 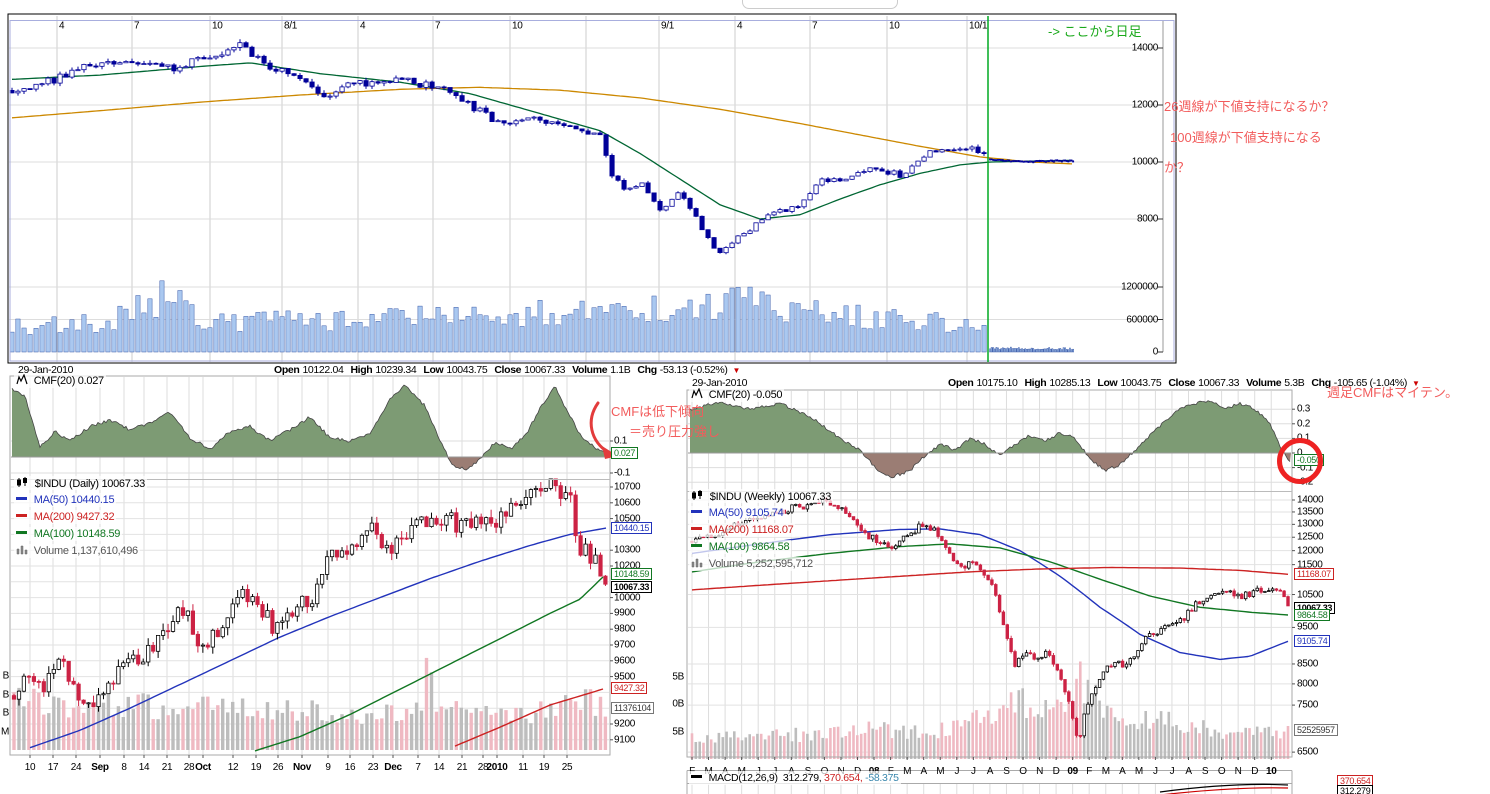 I want to click on chg-value: -105.65 (-1.04%), so click(x=1370, y=383).